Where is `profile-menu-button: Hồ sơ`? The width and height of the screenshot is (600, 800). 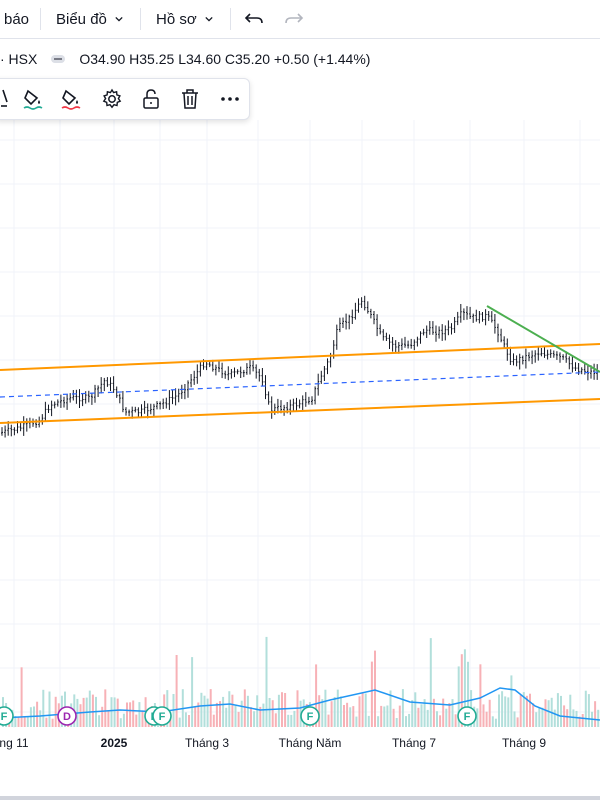 profile-menu-button: Hồ sơ is located at coordinates (184, 19).